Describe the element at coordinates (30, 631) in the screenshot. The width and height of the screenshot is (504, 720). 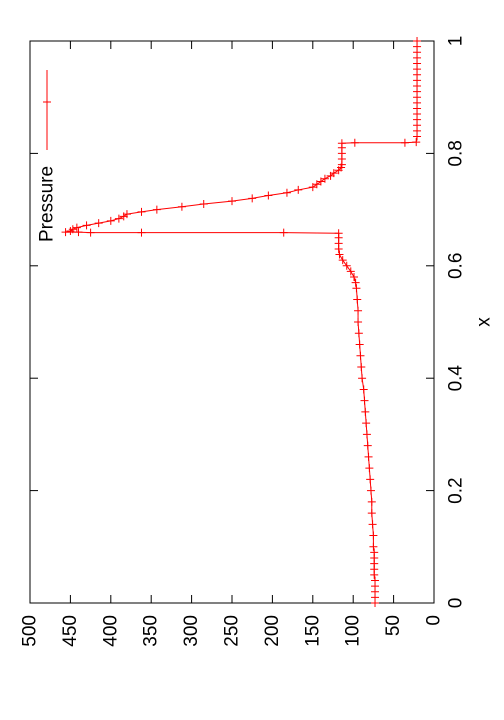
I see `y-tick-label: 500` at that location.